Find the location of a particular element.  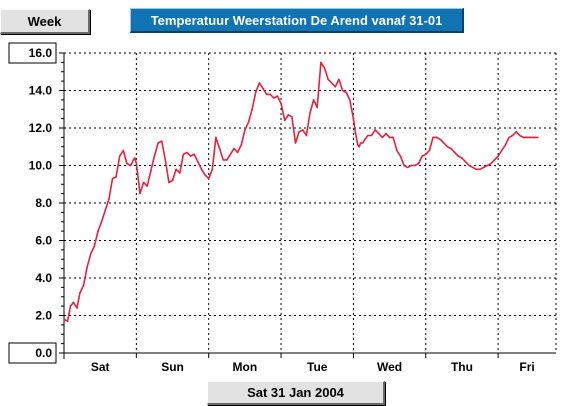

x-day-label: Sun is located at coordinates (172, 367).